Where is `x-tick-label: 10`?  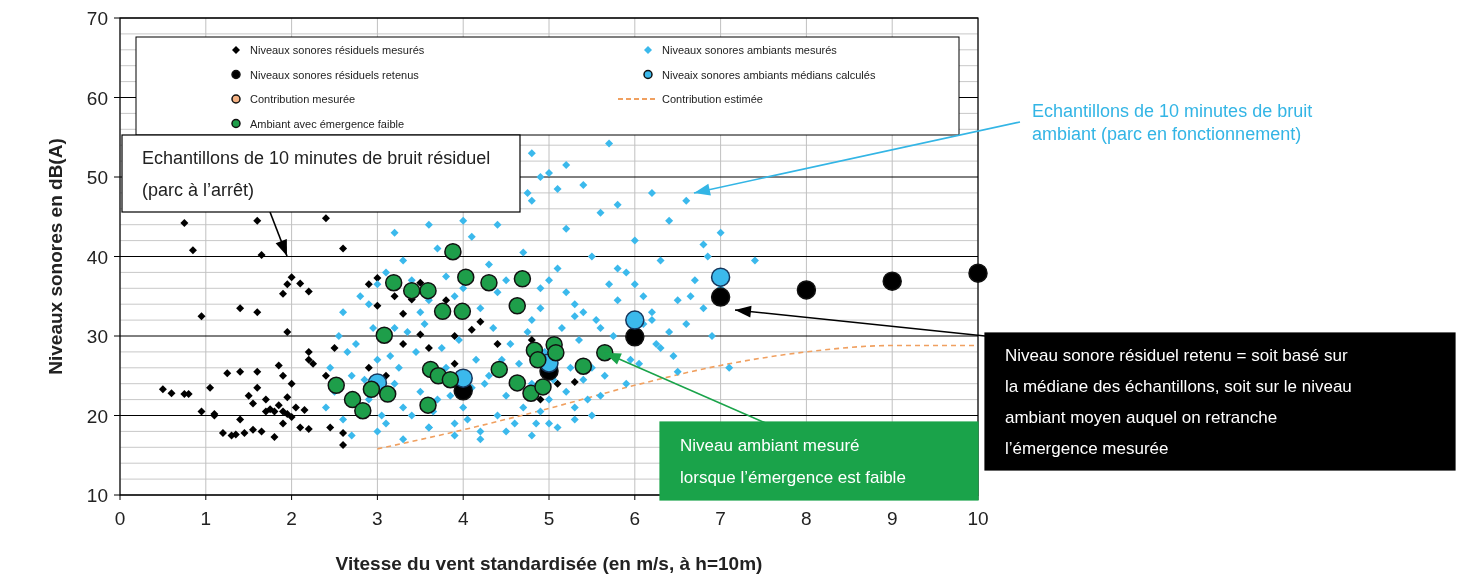 x-tick-label: 10 is located at coordinates (978, 518).